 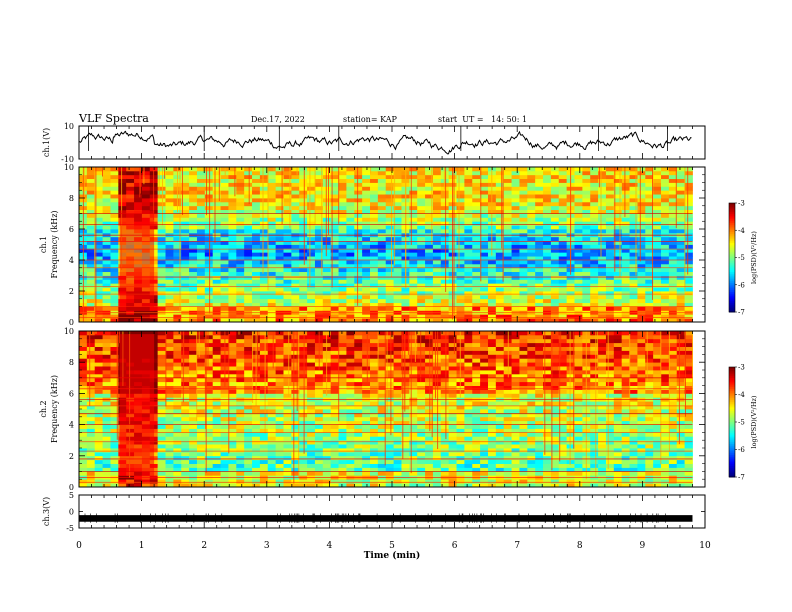 I want to click on x-tick-label: 8, so click(x=580, y=546).